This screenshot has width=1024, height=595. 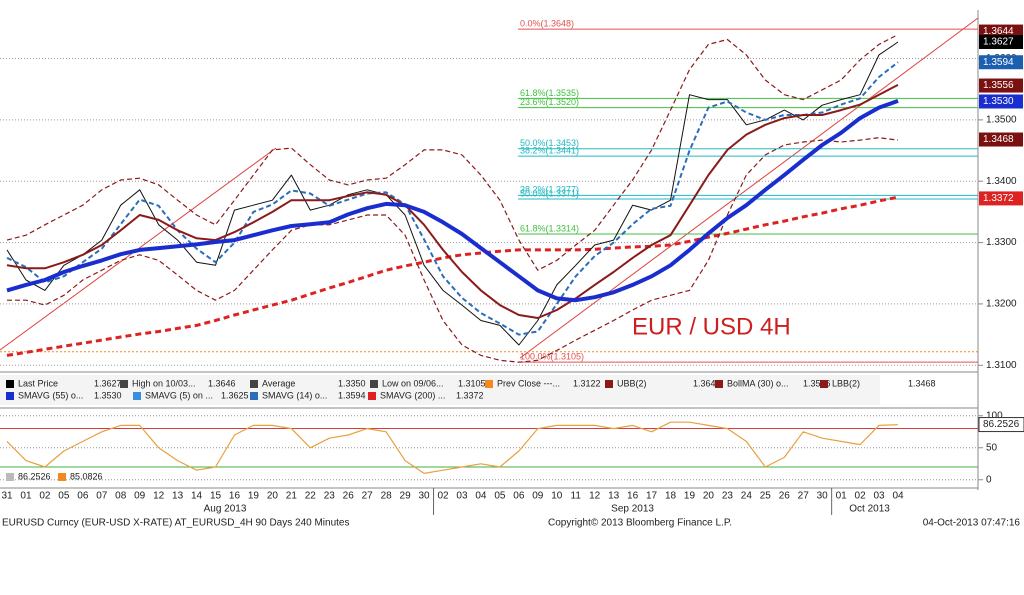 I want to click on x-tick-label: 24, so click(x=747, y=496).